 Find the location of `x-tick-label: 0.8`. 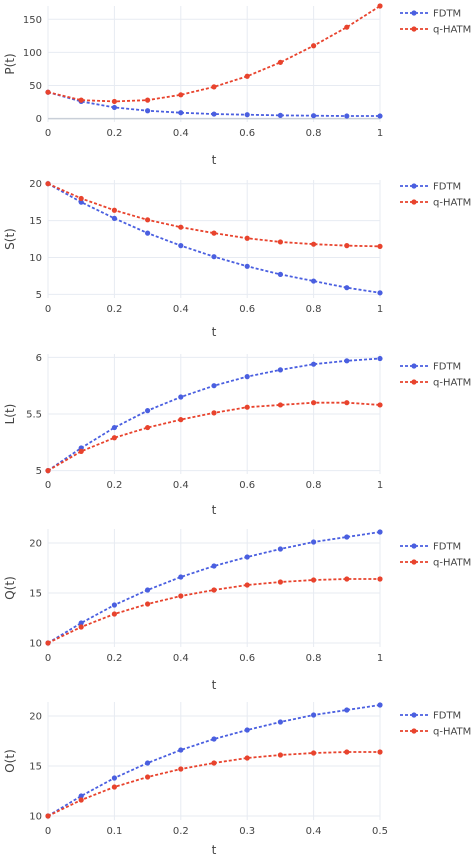

x-tick-label: 0.8 is located at coordinates (314, 658).